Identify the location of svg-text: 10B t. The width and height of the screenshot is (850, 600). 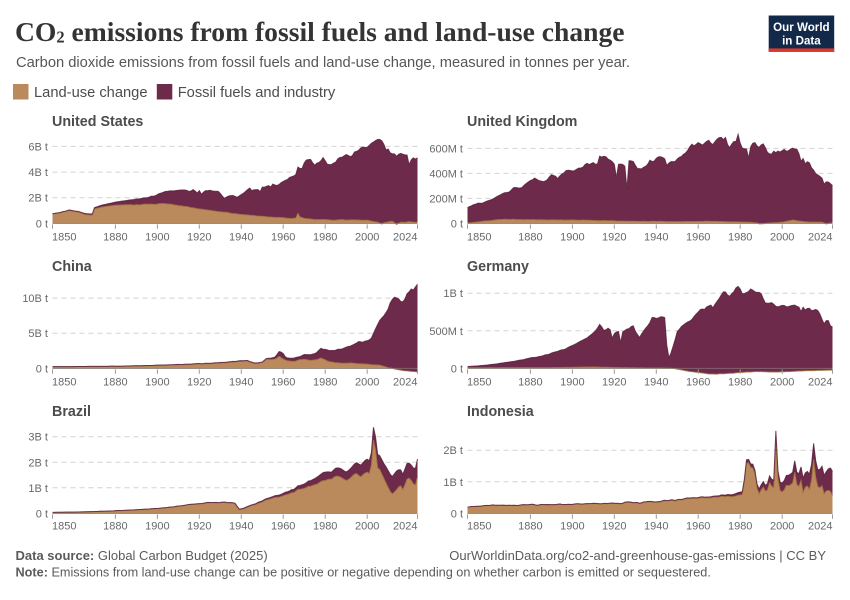
(35, 299).